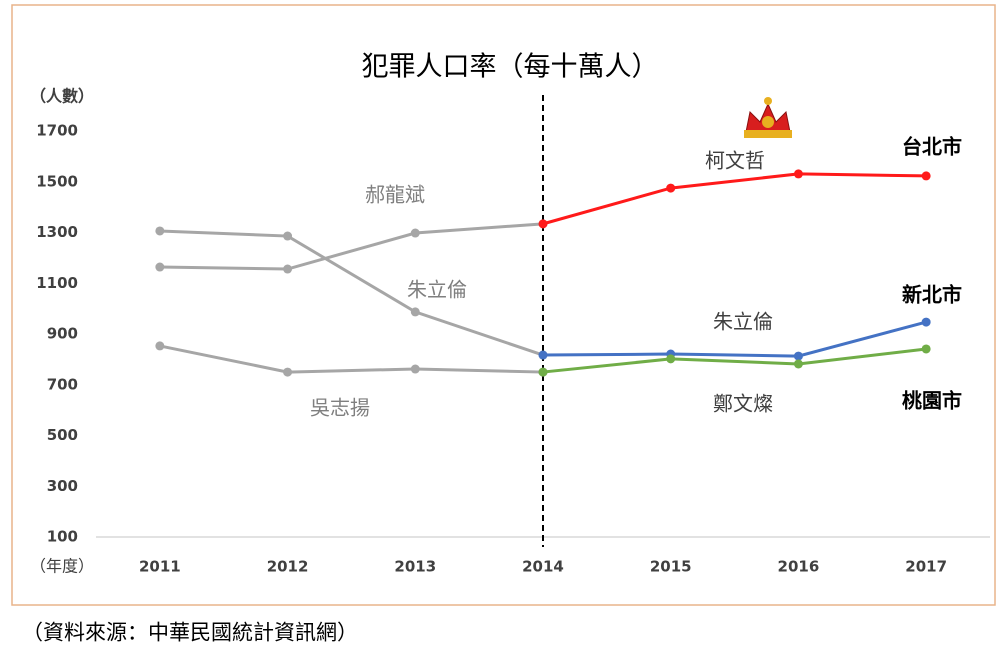 The height and width of the screenshot is (660, 1008). Describe the element at coordinates (543, 567) in the screenshot. I see `x-tick-label: 2014` at that location.